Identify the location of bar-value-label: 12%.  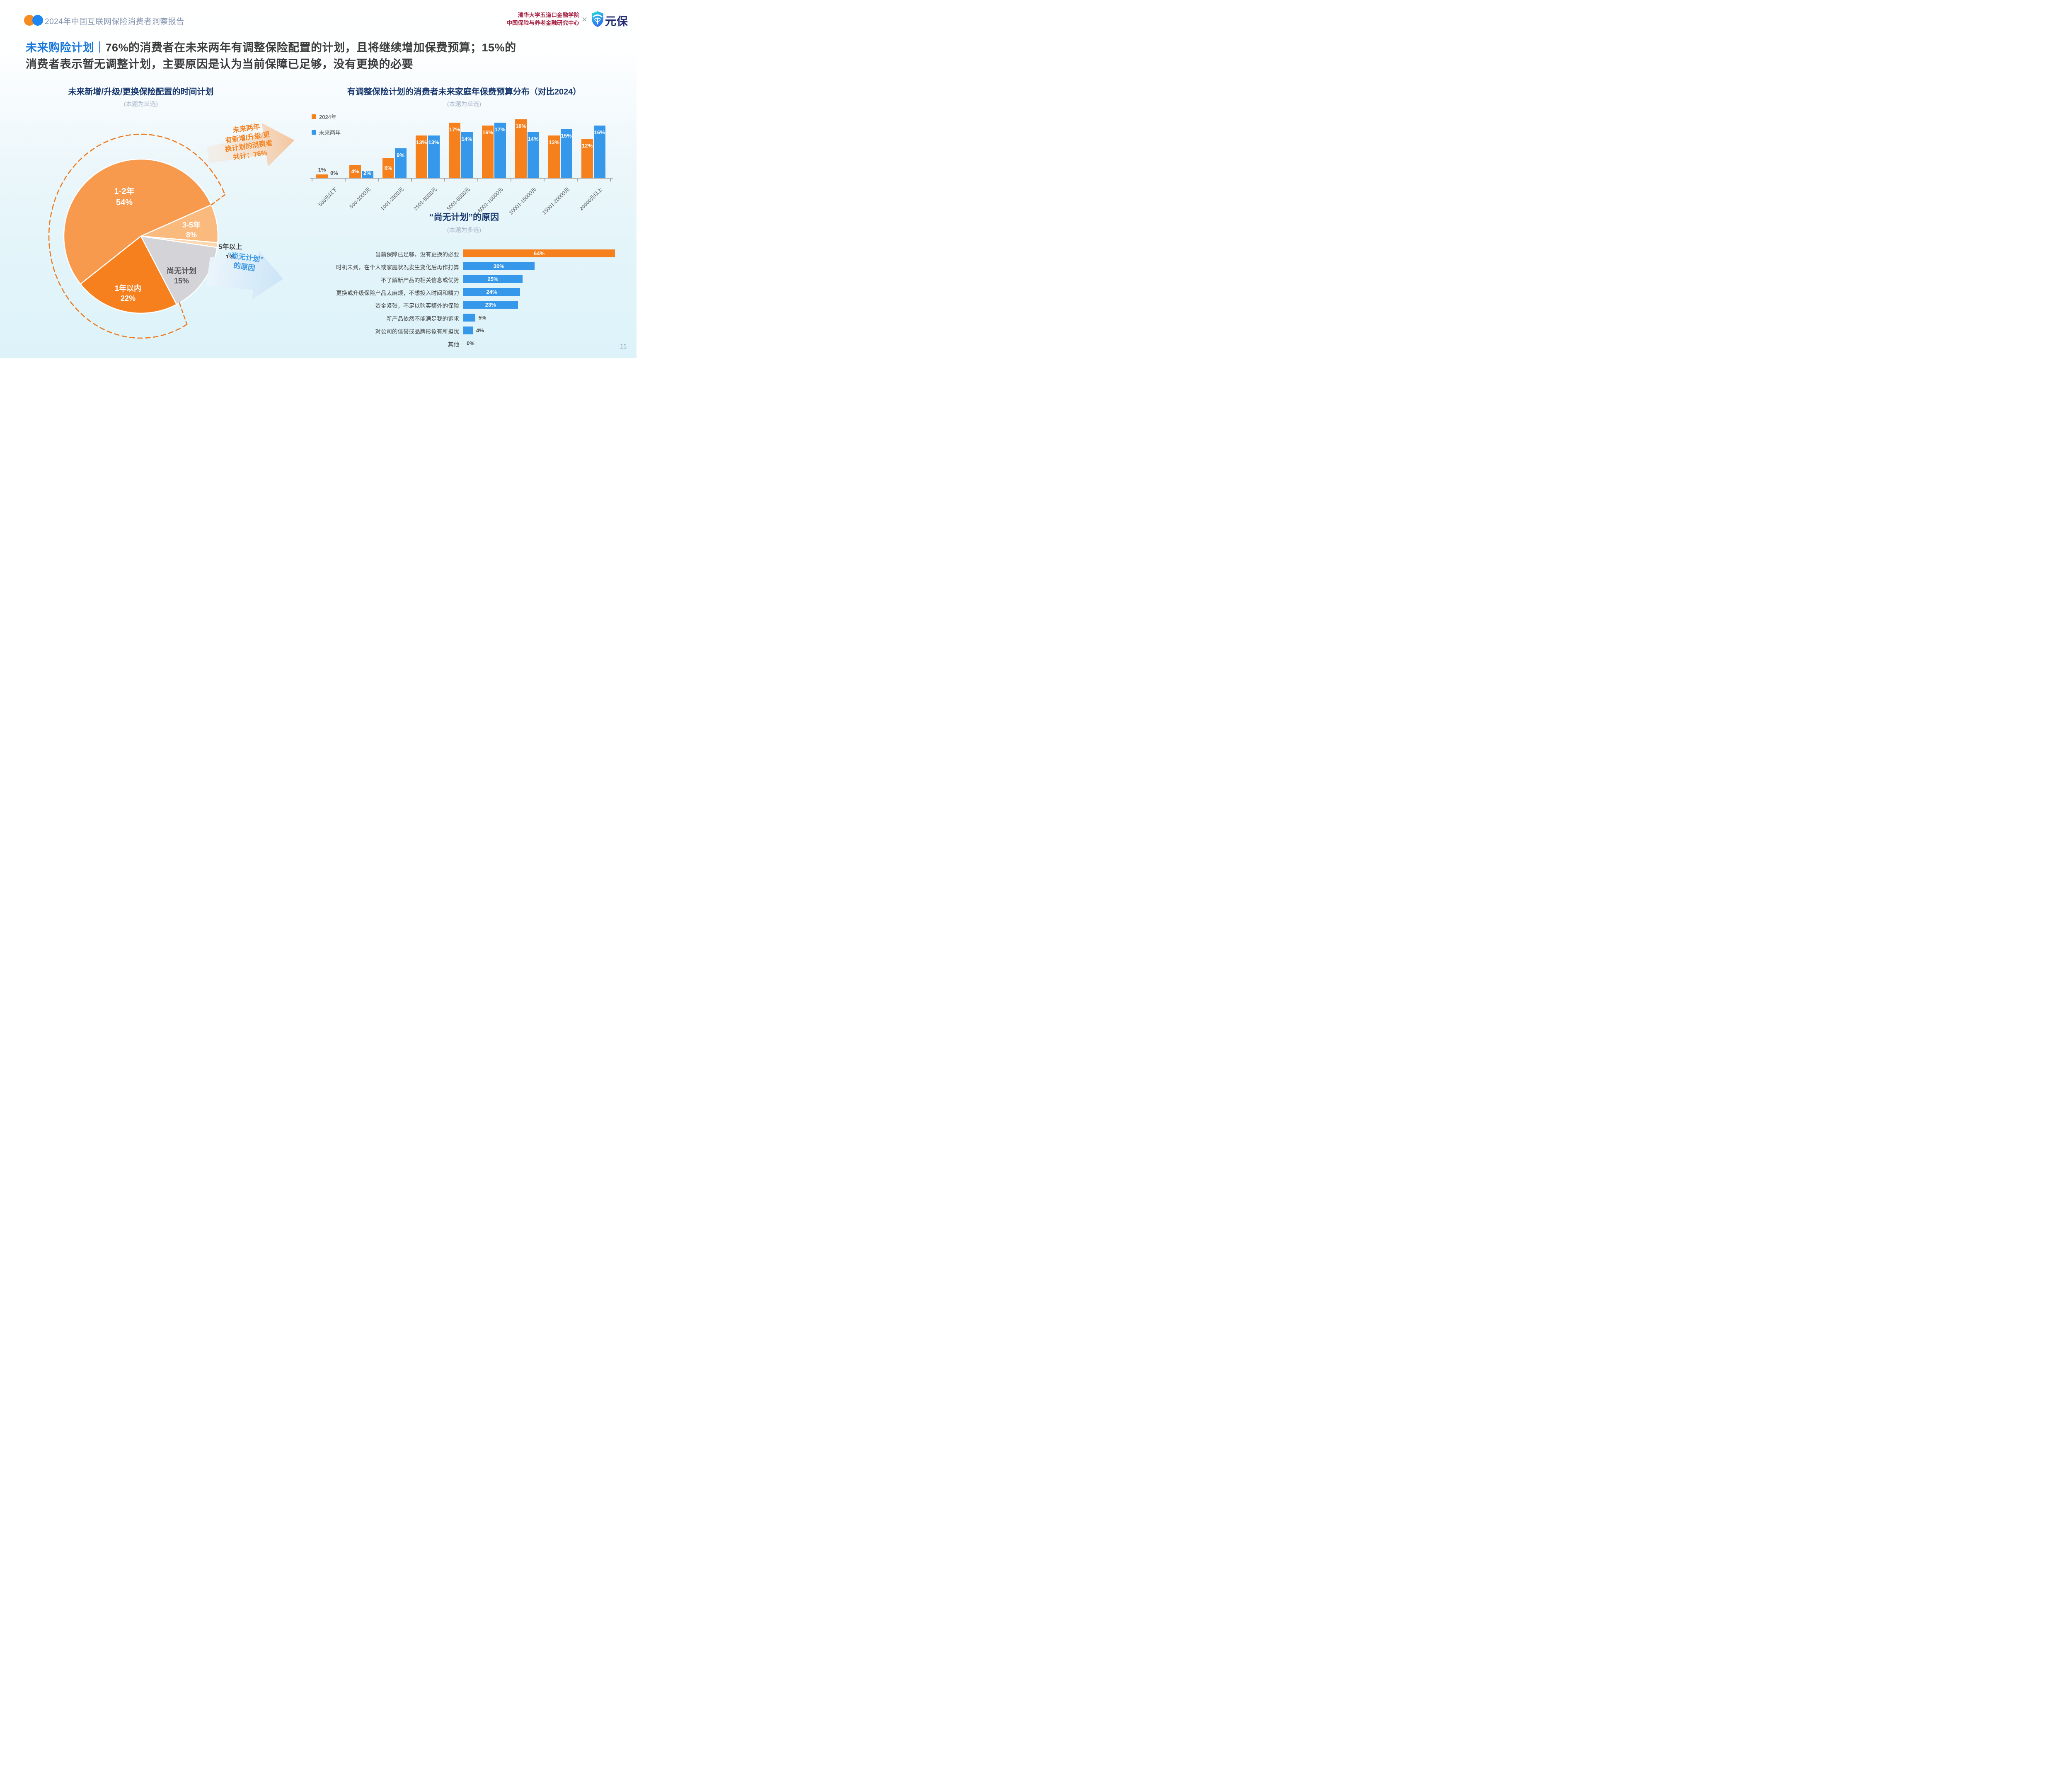
(587, 145).